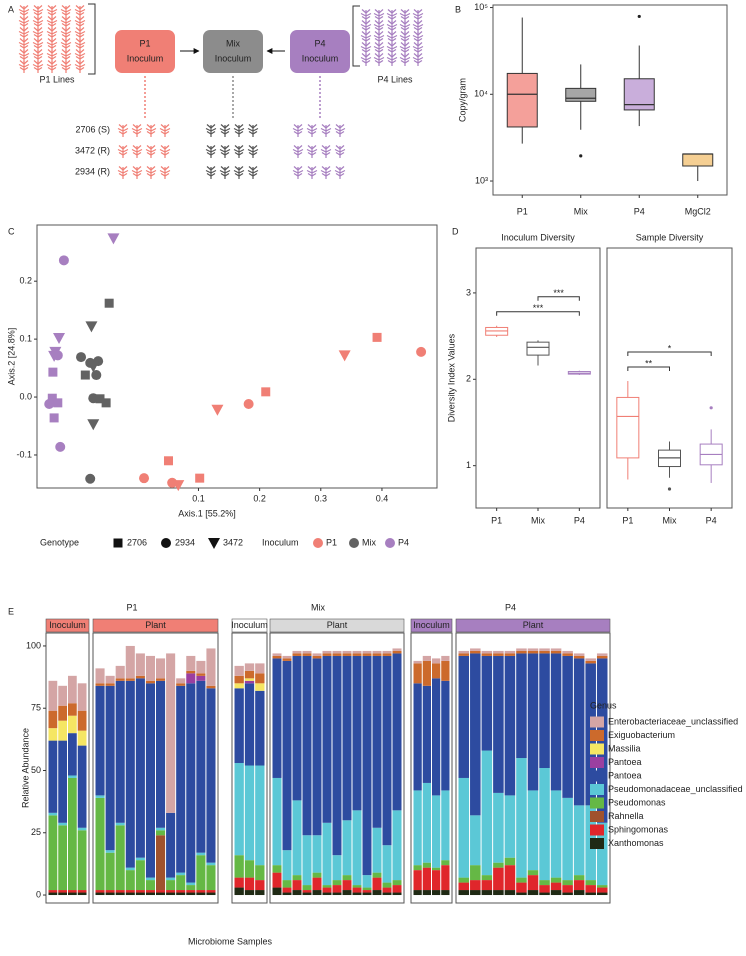 This screenshot has width=746, height=956. I want to click on node-box, so click(233, 51).